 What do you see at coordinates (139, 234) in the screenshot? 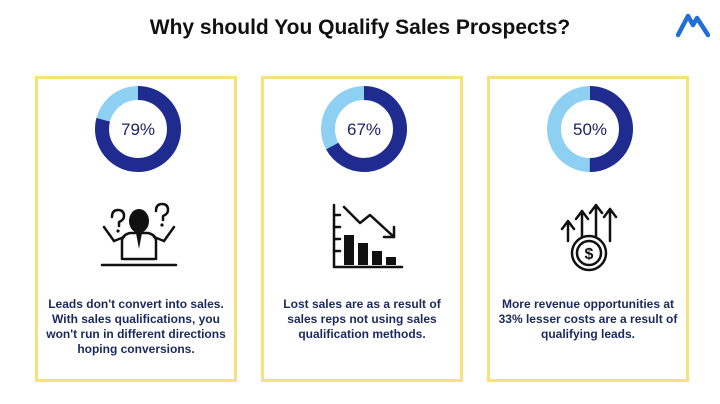
I see `confused-person-icon` at bounding box center [139, 234].